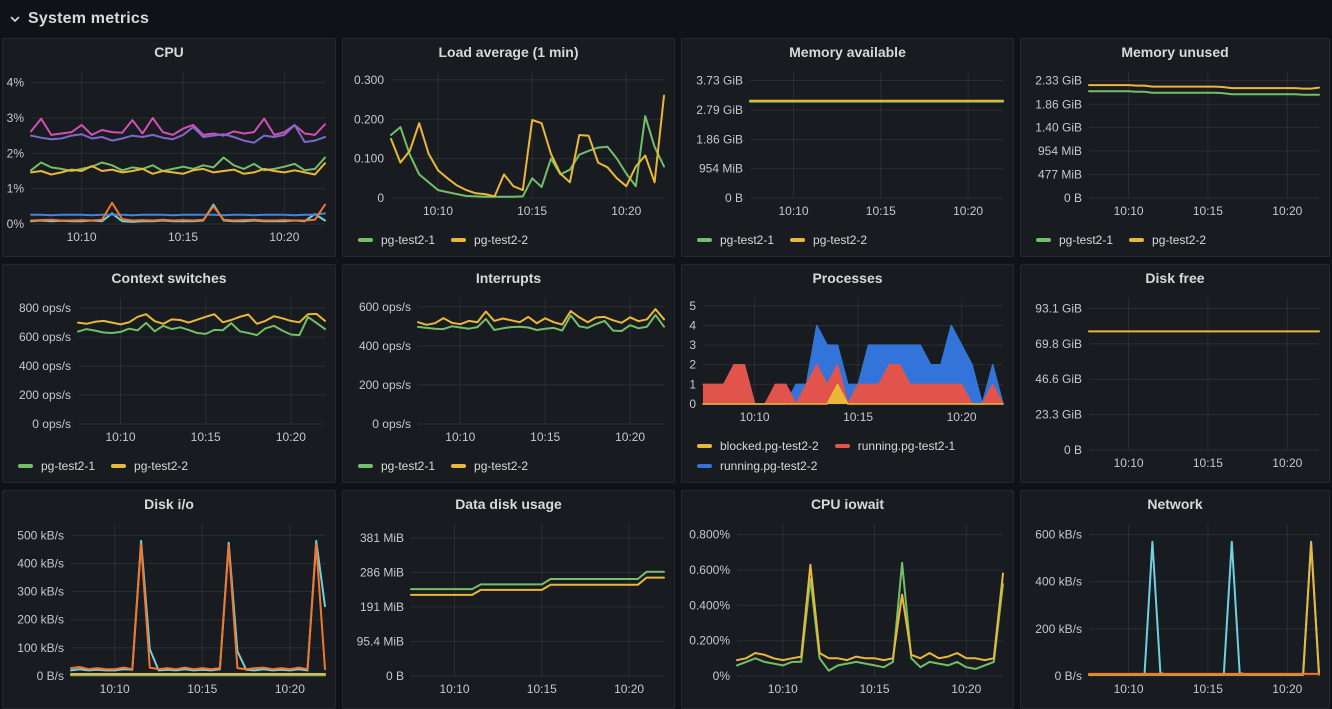 Image resolution: width=1332 pixels, height=709 pixels. What do you see at coordinates (16, 118) in the screenshot?
I see `svg-text: 3%` at bounding box center [16, 118].